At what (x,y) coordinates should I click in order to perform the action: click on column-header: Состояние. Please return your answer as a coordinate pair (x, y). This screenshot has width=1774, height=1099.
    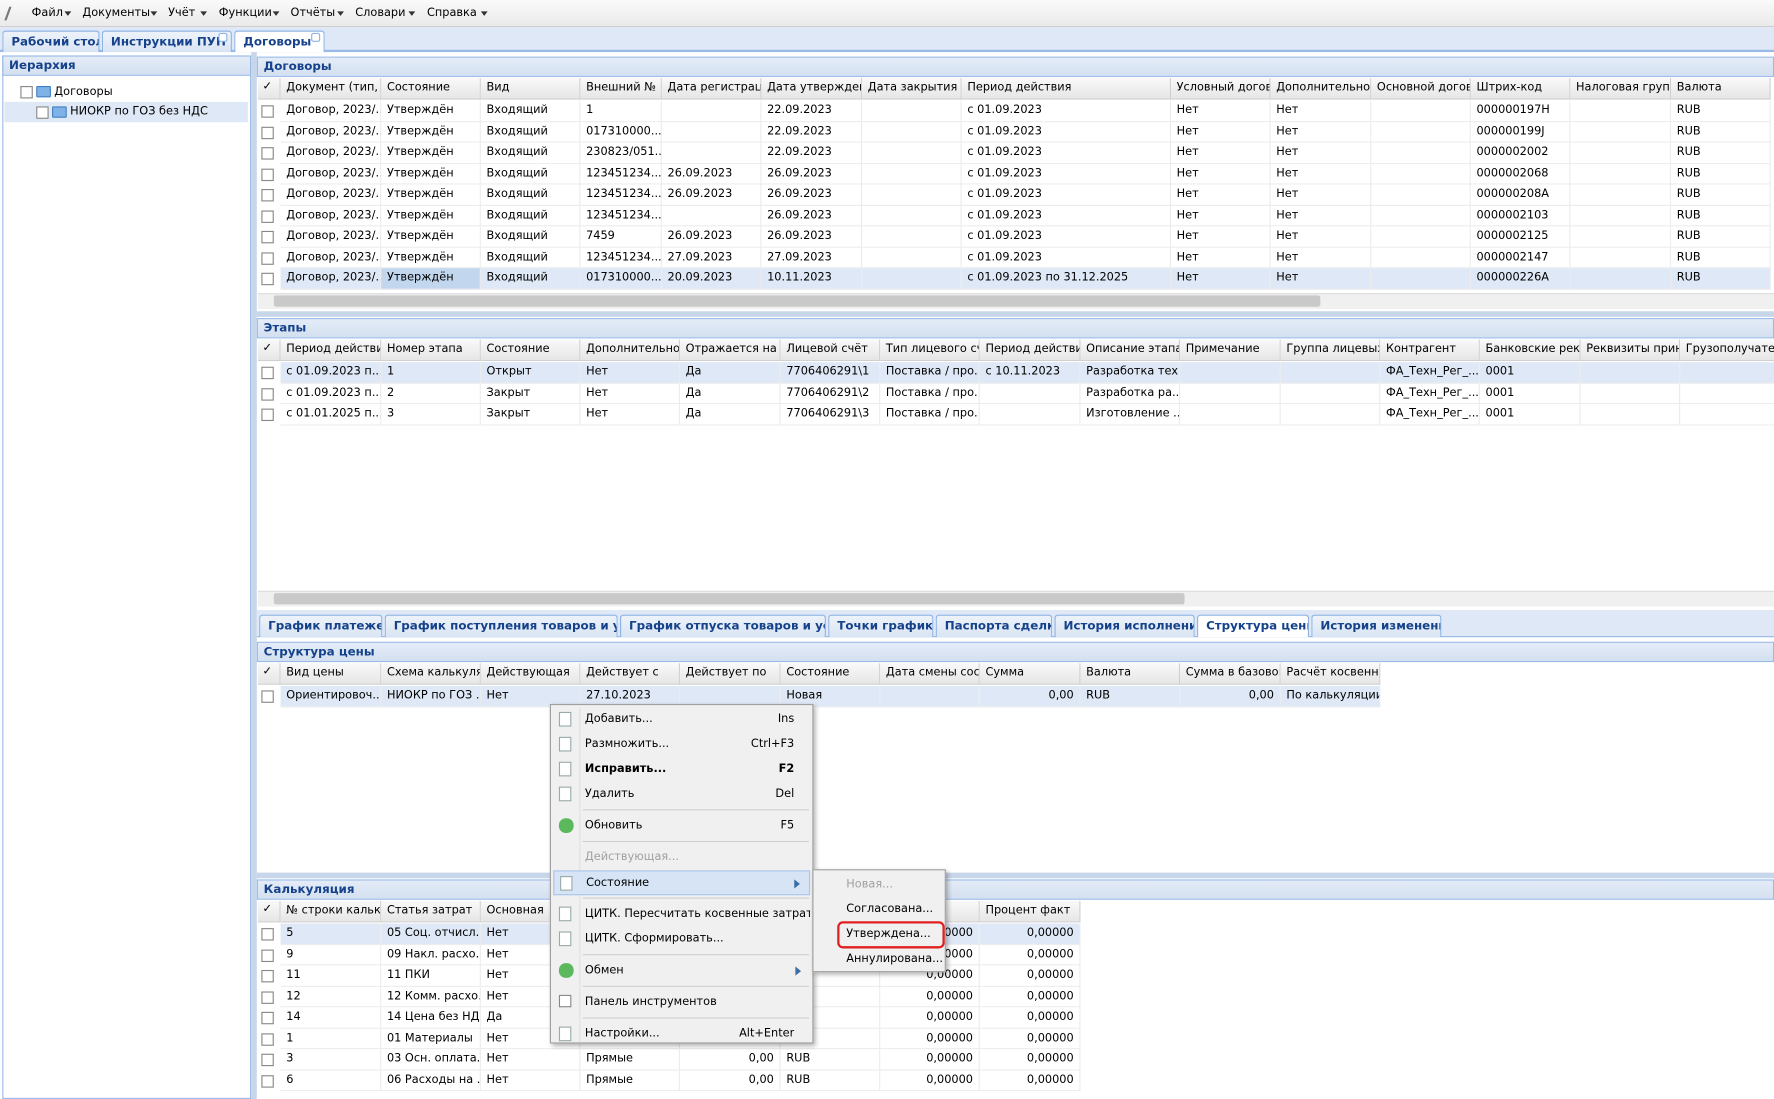
    Looking at the image, I should click on (530, 350).